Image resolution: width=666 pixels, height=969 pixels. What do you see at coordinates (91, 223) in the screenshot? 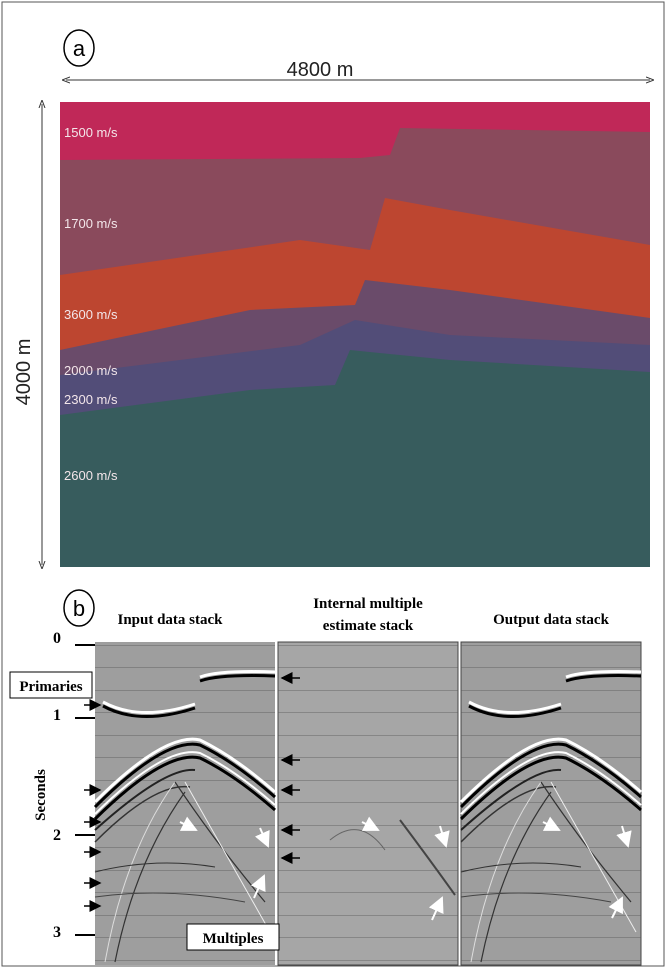
I see `velocity-label: 1700 m/s` at bounding box center [91, 223].